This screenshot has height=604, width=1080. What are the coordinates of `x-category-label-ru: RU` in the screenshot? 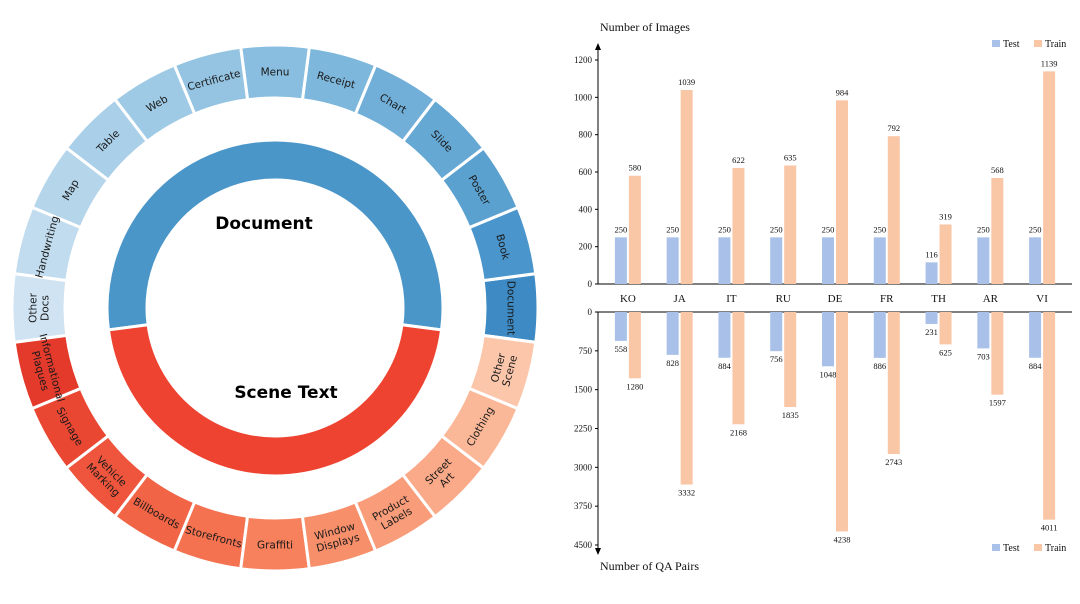 It's located at (783, 299).